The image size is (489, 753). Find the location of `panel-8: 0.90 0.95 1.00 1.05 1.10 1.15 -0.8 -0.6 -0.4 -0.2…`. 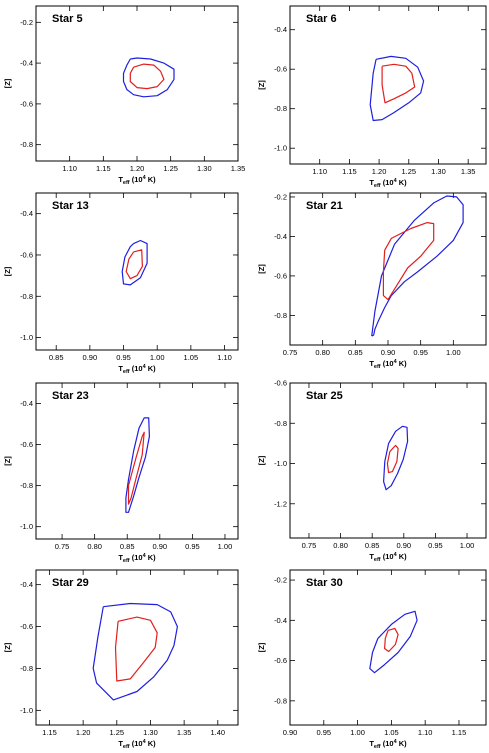

panel-8: 0.90 0.95 1.00 1.05 1.10 1.15 -0.8 -0.6 -0.4 -0.2… is located at coordinates (372, 659).